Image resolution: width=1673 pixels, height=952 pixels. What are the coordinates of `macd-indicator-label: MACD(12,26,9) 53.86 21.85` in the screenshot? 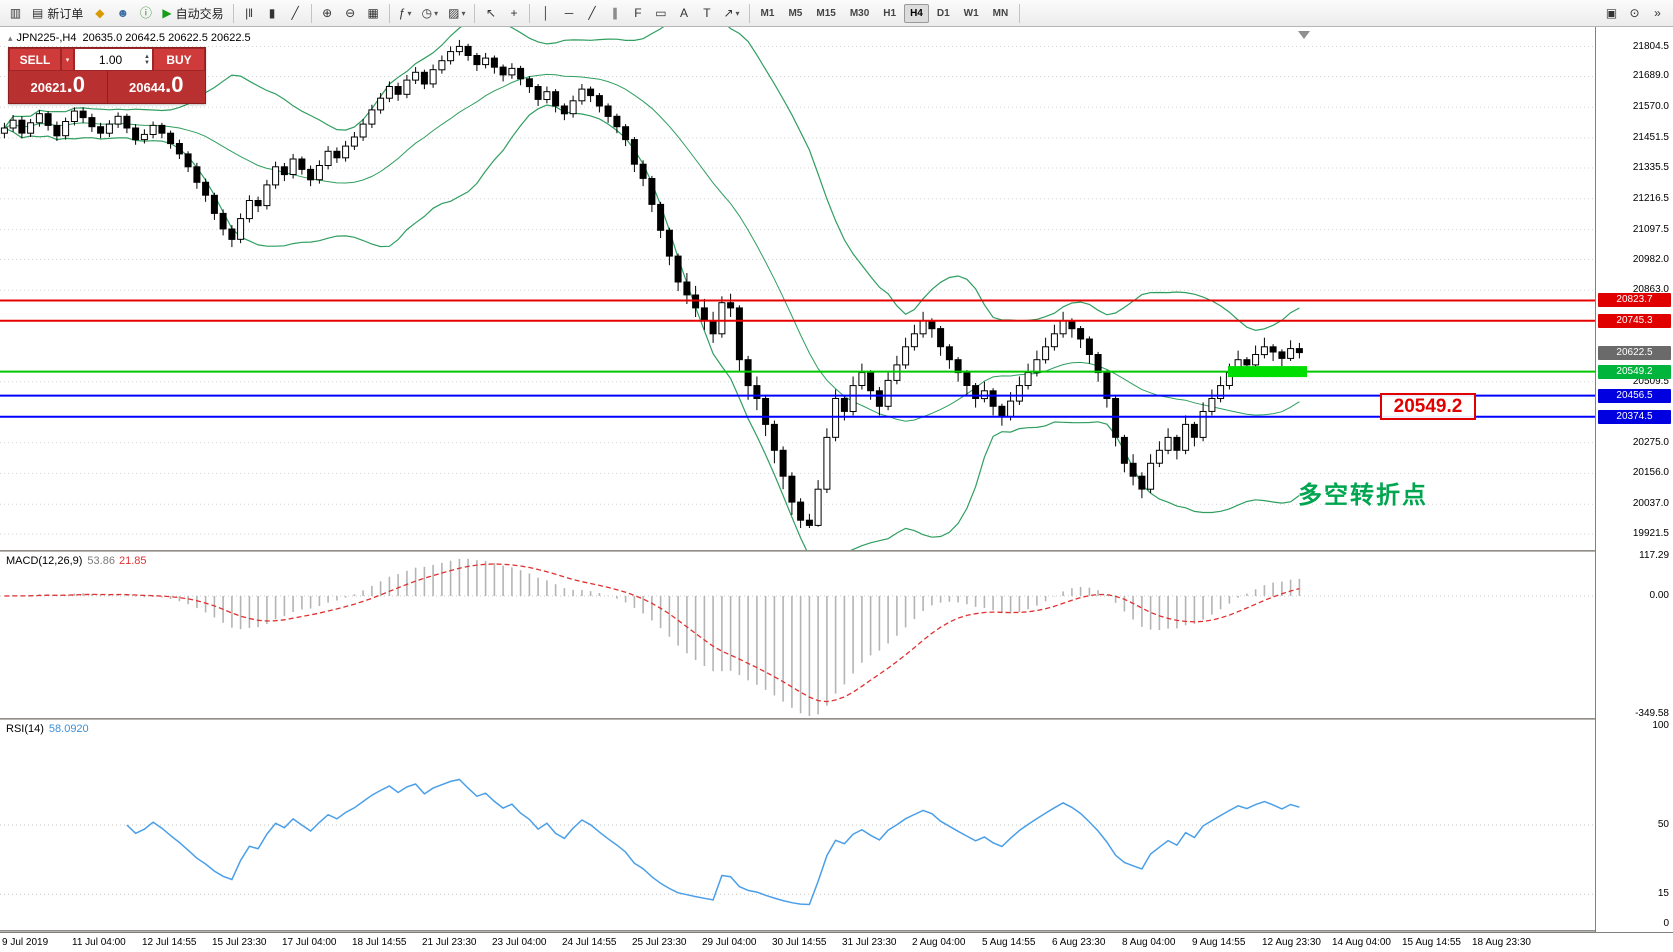 It's located at (76, 561).